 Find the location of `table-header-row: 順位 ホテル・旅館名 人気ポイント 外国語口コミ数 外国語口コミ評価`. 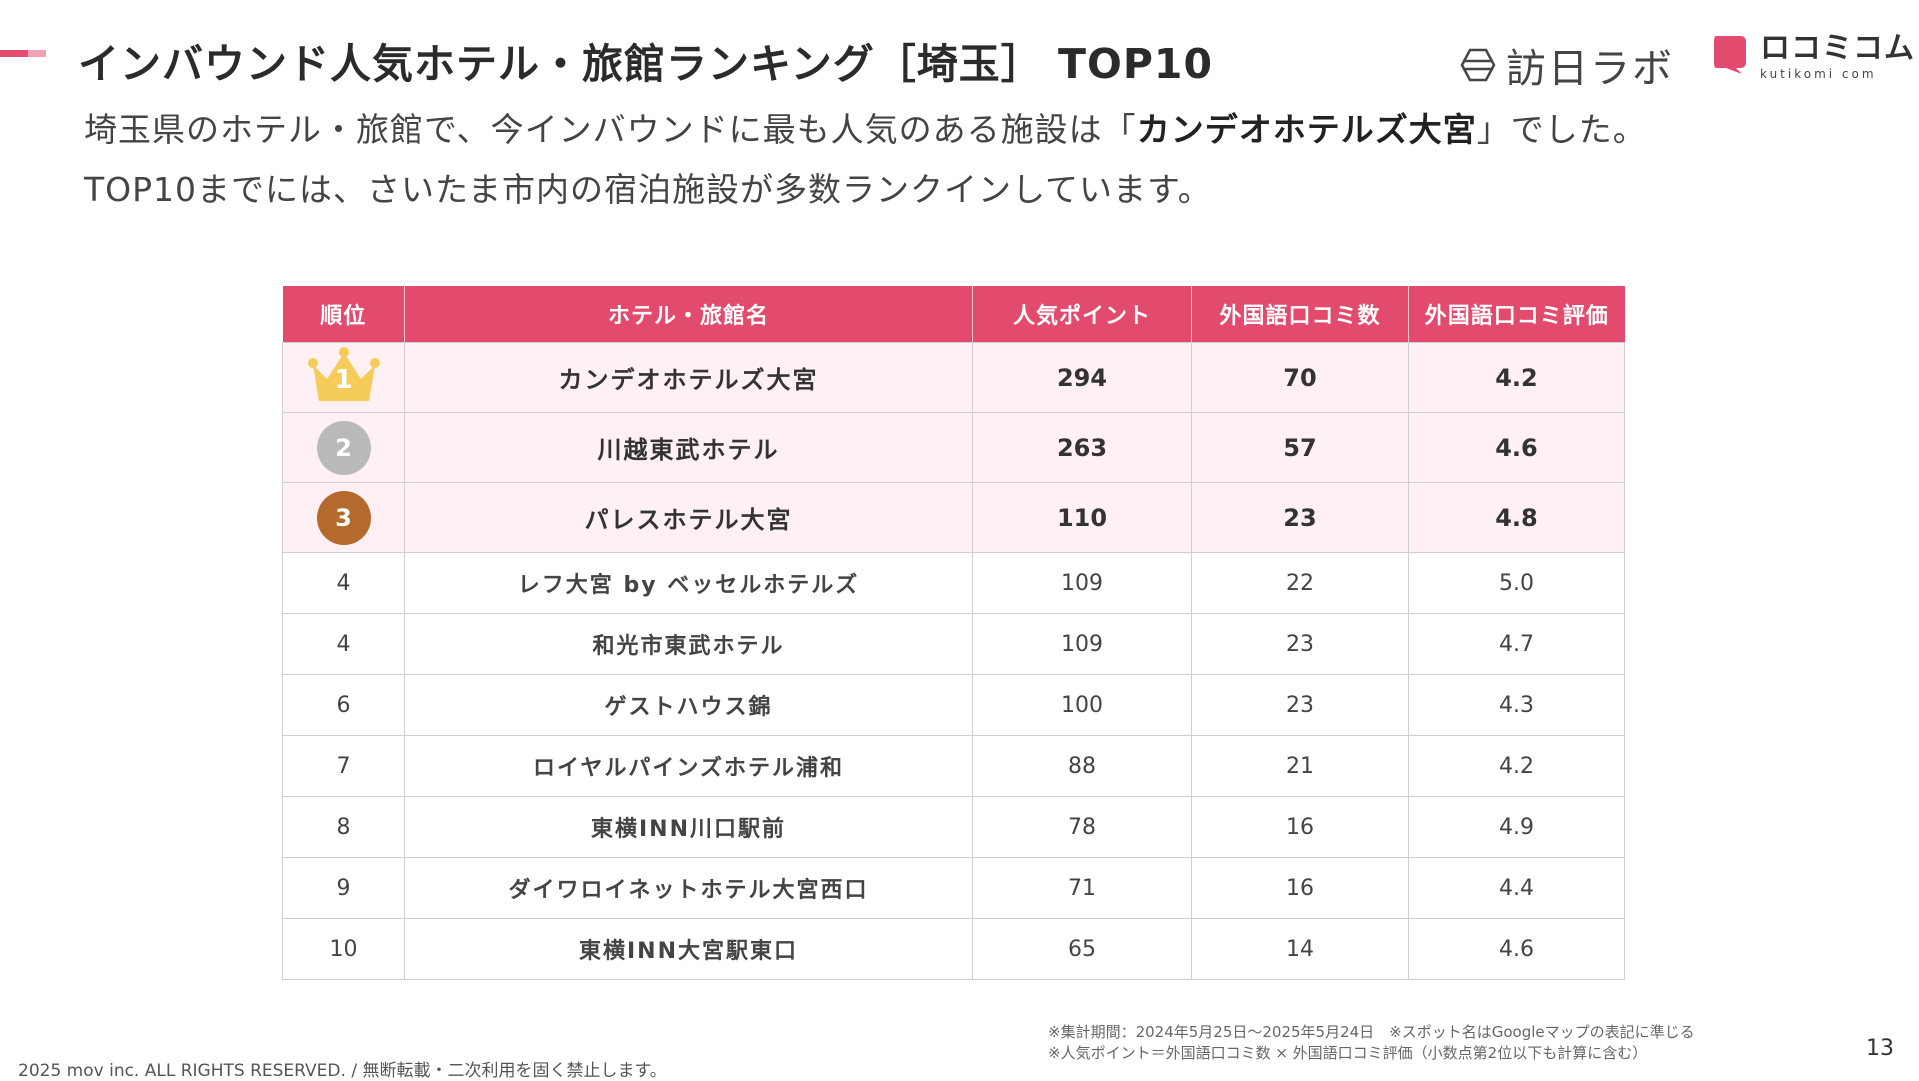

table-header-row: 順位 ホテル・旅館名 人気ポイント 外国語口コミ数 外国語口コミ評価 is located at coordinates (953, 314).